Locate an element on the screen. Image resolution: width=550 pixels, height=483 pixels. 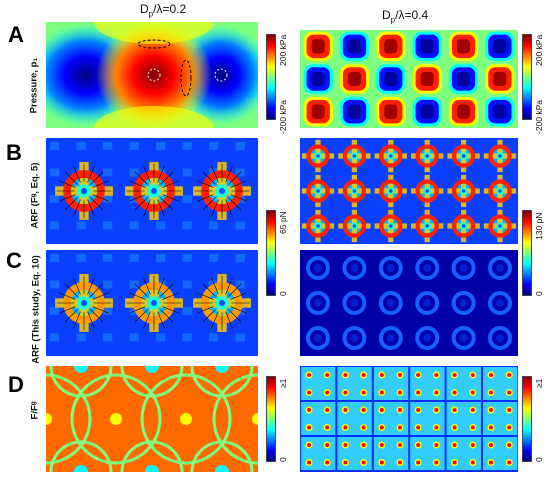
row-label-pressure: Pressure, p₁ is located at coordinates (34, 85).